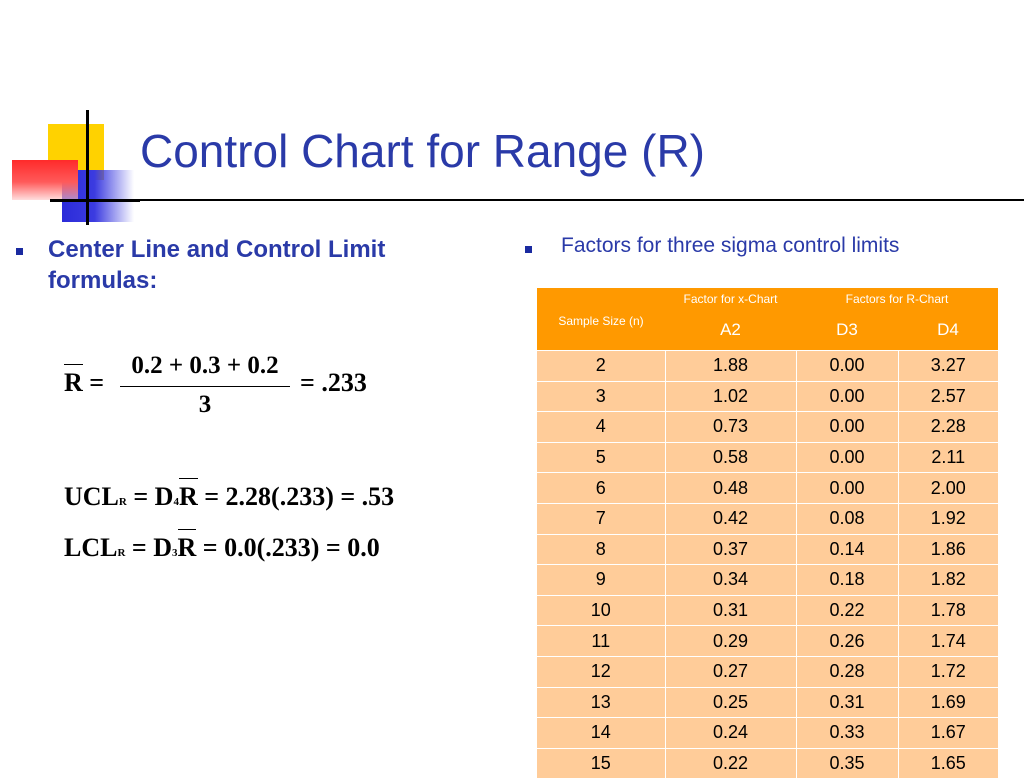  Describe the element at coordinates (150, 496) in the screenshot. I see `ucl-d-factor: = D` at that location.